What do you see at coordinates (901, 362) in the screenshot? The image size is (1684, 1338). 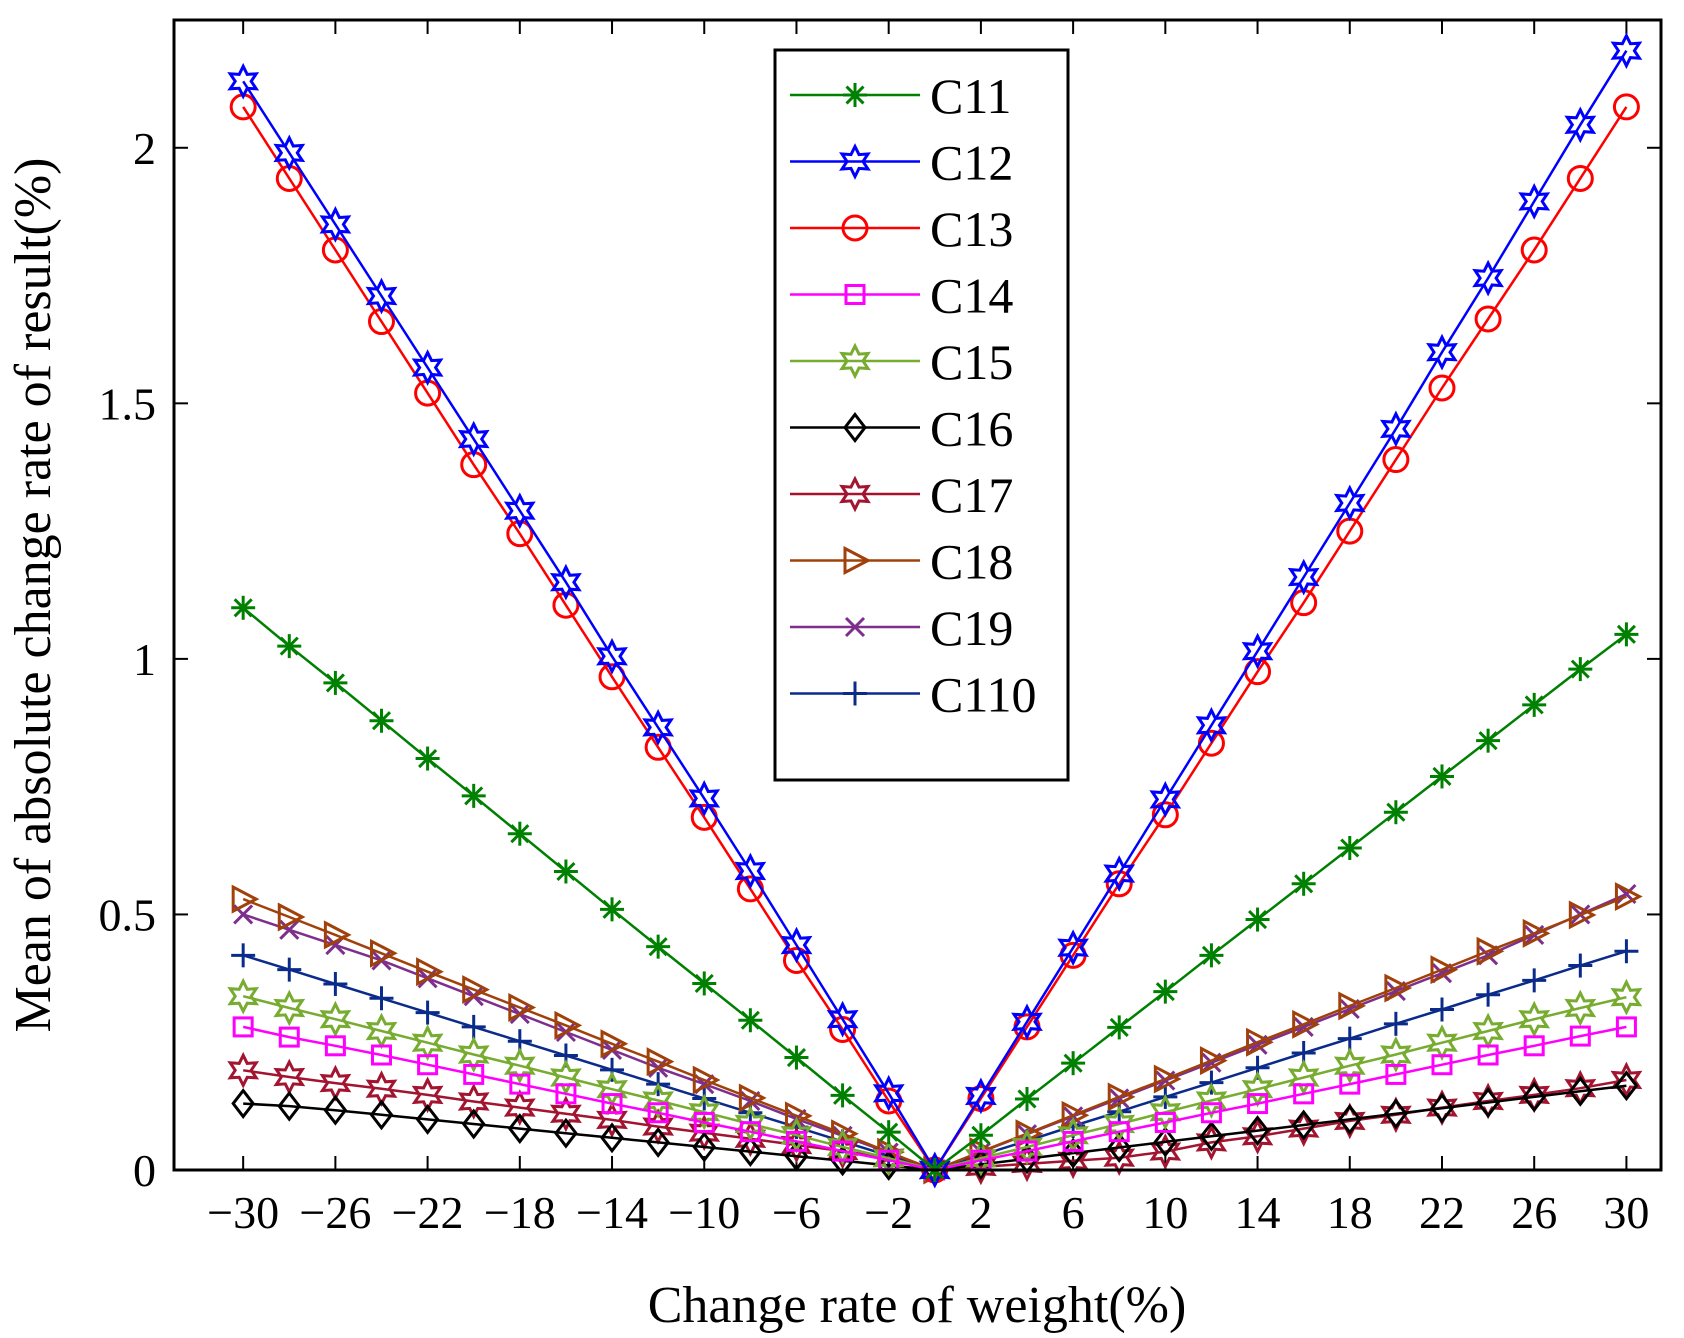 I see `legend-item-c15: C15` at bounding box center [901, 362].